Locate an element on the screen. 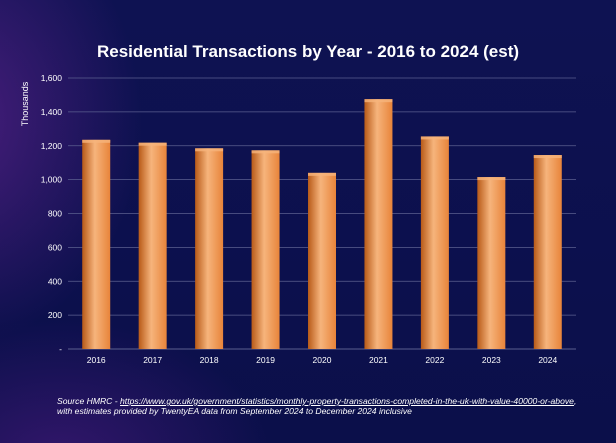  y-tick-label: 1,400 is located at coordinates (52, 112).